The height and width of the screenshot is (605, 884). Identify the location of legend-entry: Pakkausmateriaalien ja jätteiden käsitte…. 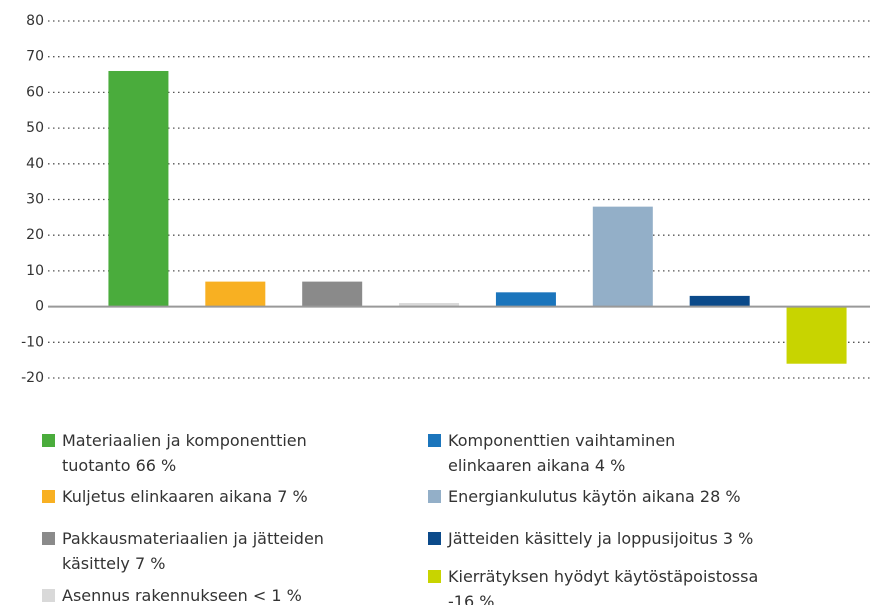
(183, 551).